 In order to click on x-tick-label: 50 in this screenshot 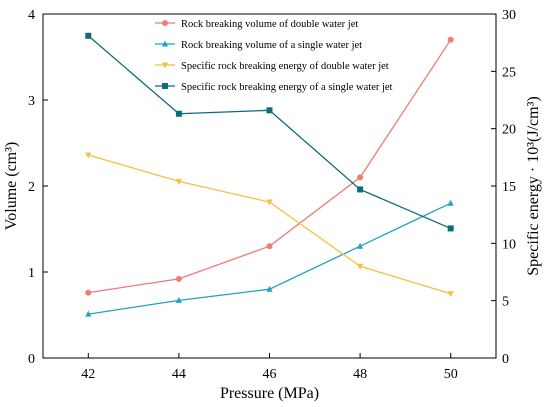, I will do `click(451, 374)`.